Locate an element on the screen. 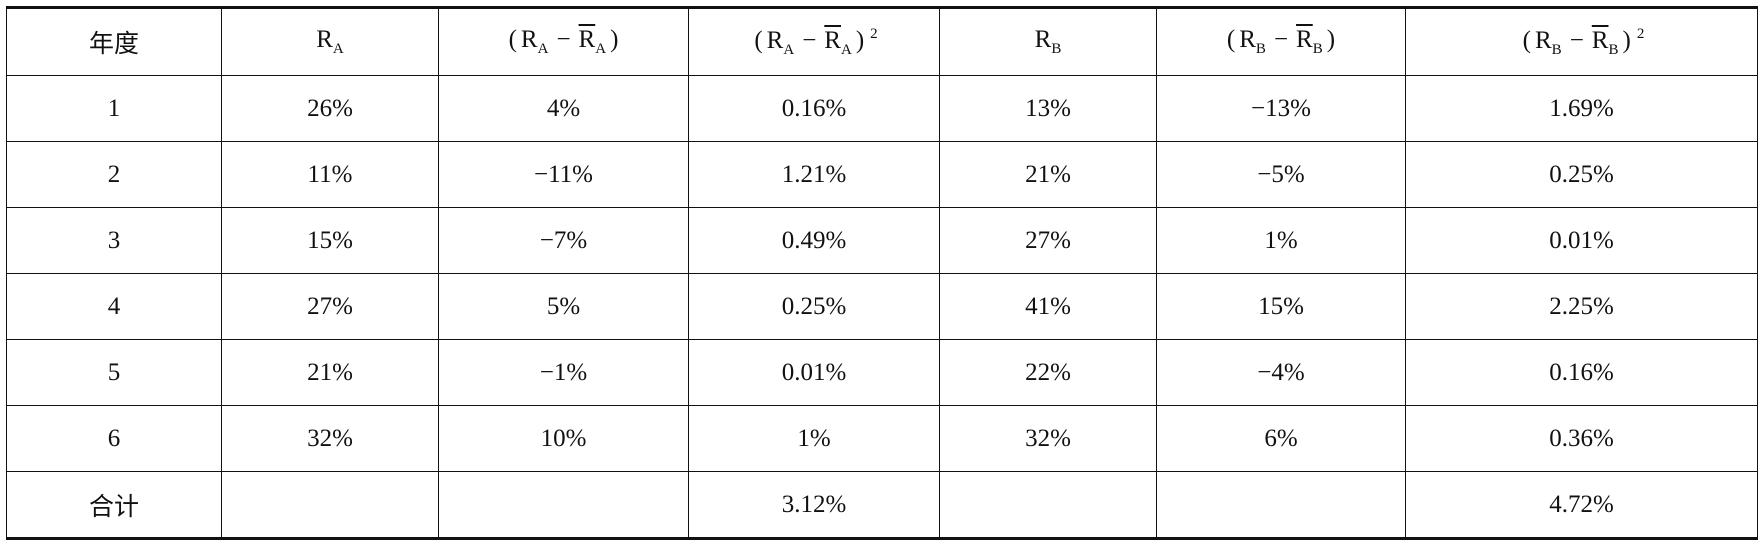 This screenshot has width=1763, height=546. table-cell: 2 is located at coordinates (114, 174).